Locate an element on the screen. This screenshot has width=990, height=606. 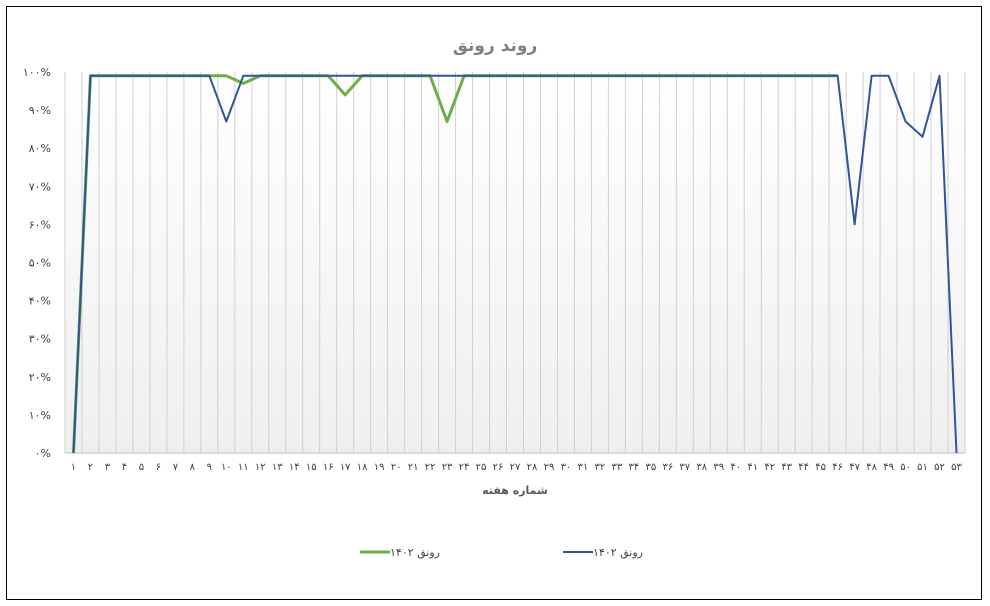
x-tick-label: ۳۰ is located at coordinates (566, 467).